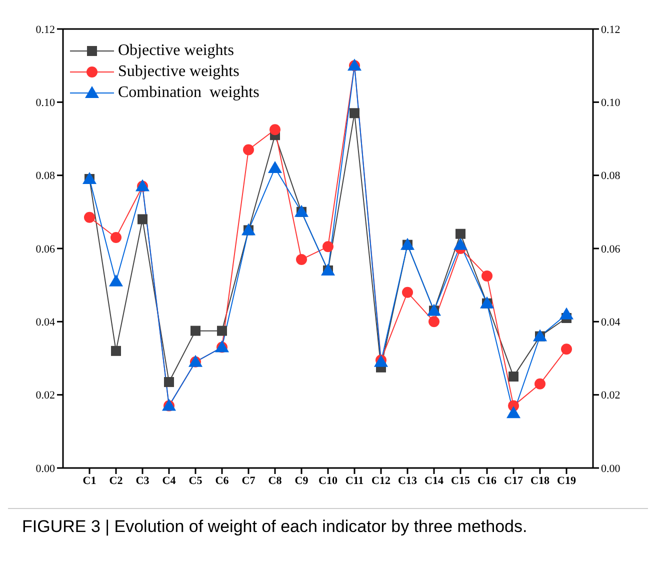 The height and width of the screenshot is (573, 655). Describe the element at coordinates (514, 480) in the screenshot. I see `x-tick-label: C17` at that location.